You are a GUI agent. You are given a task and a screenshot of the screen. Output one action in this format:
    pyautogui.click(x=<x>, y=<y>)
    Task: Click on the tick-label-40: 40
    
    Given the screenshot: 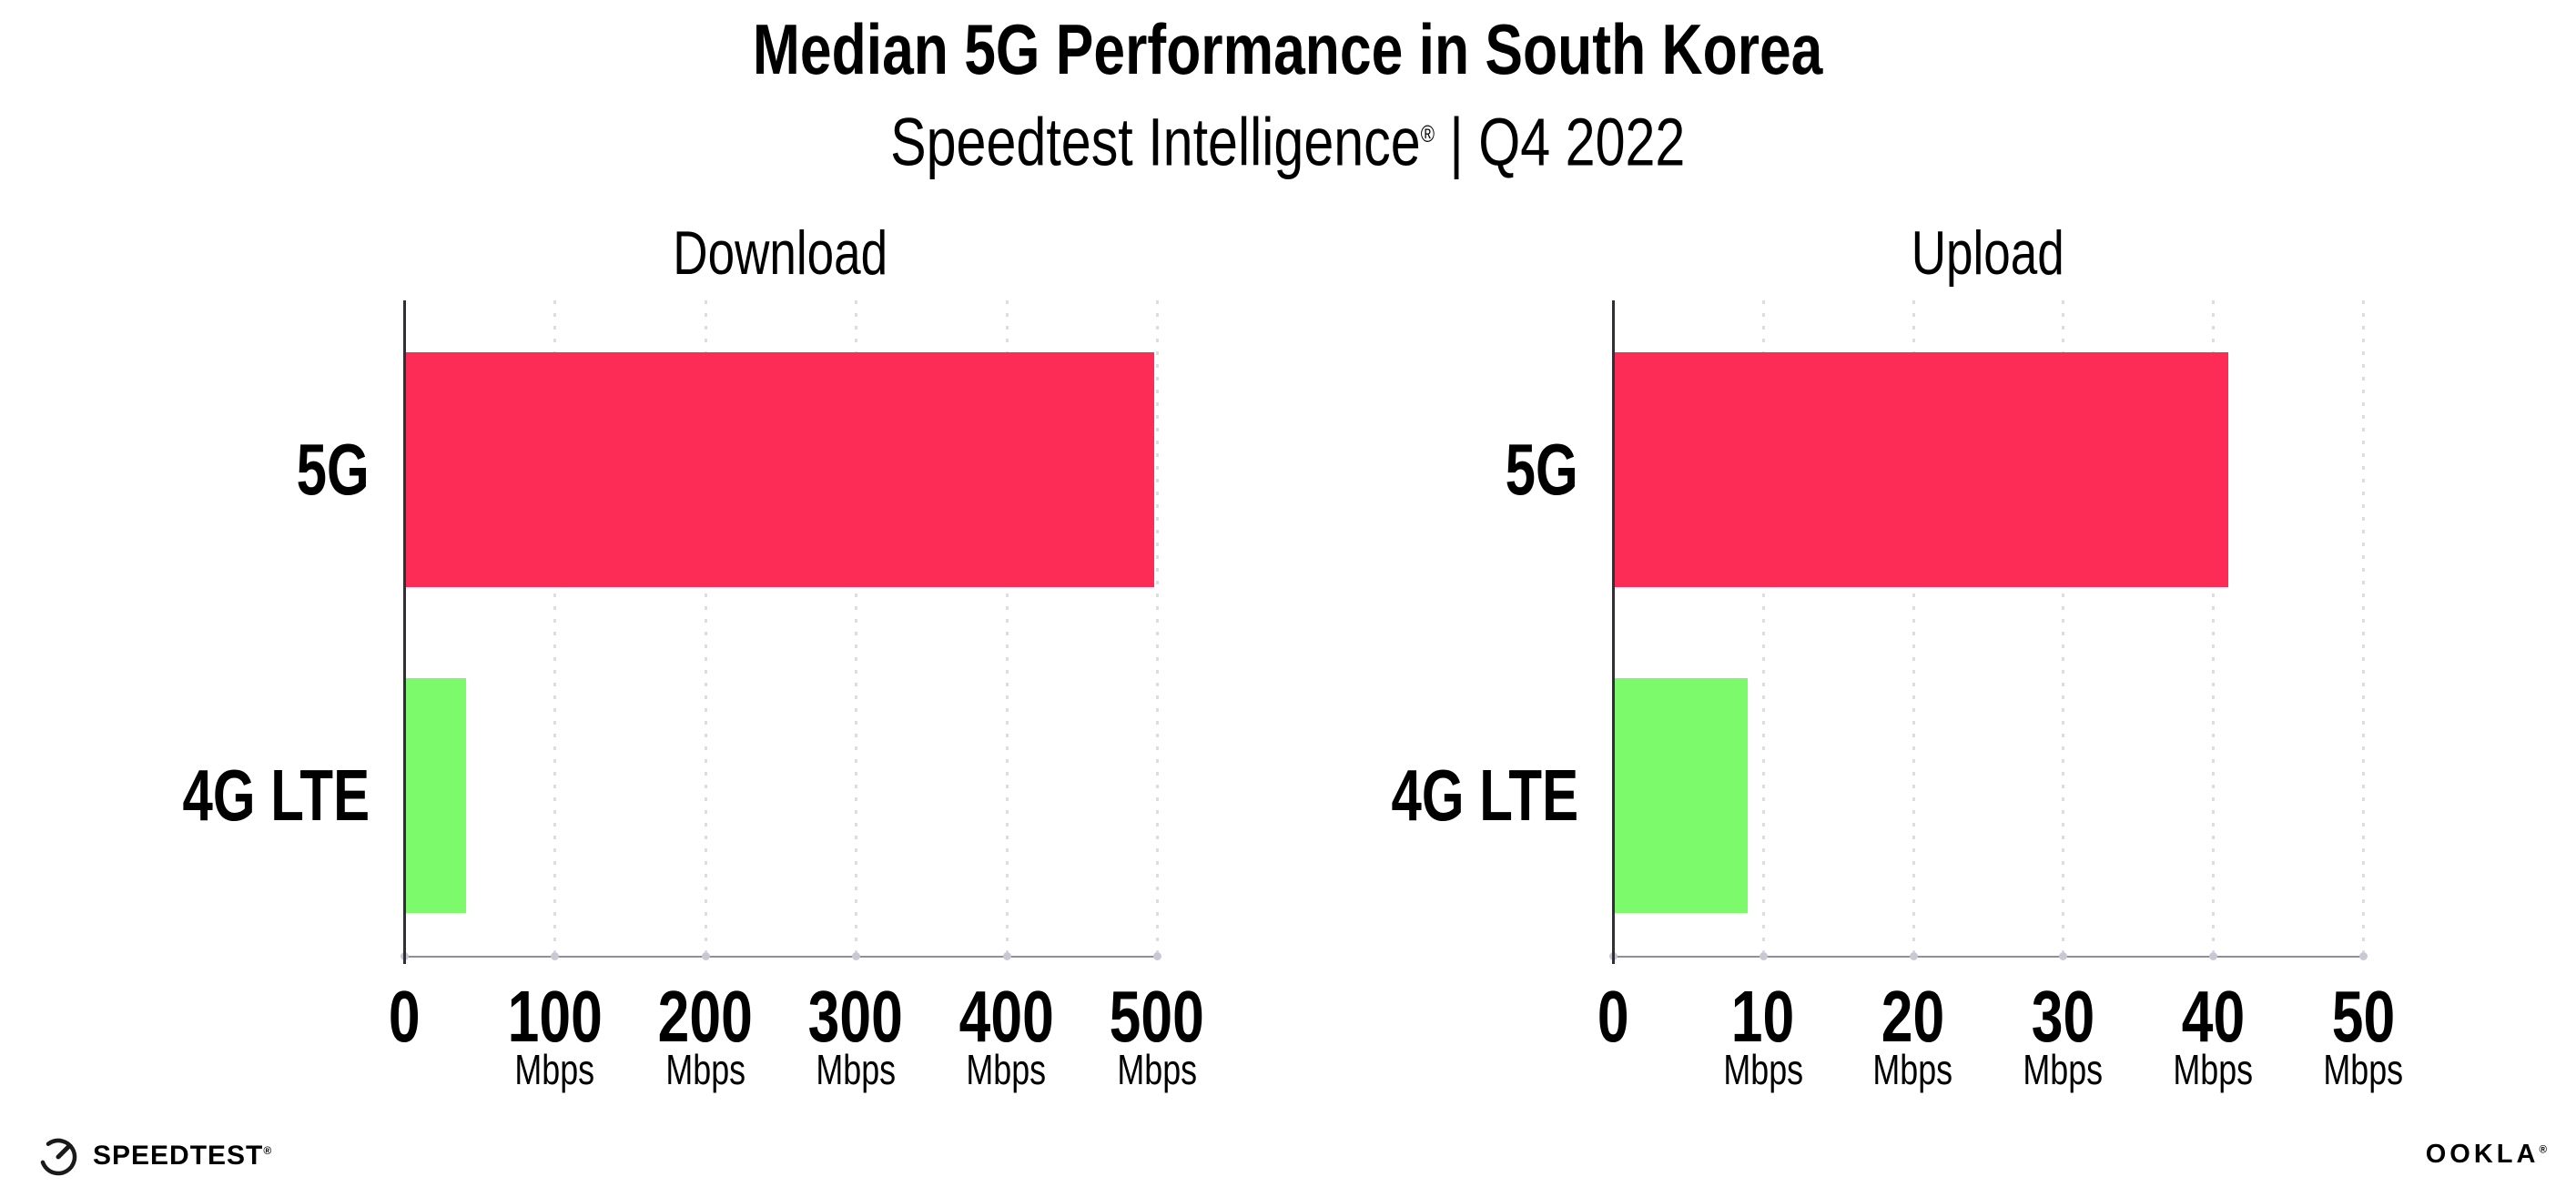 What is the action you would take?
    pyautogui.click(x=2212, y=1017)
    